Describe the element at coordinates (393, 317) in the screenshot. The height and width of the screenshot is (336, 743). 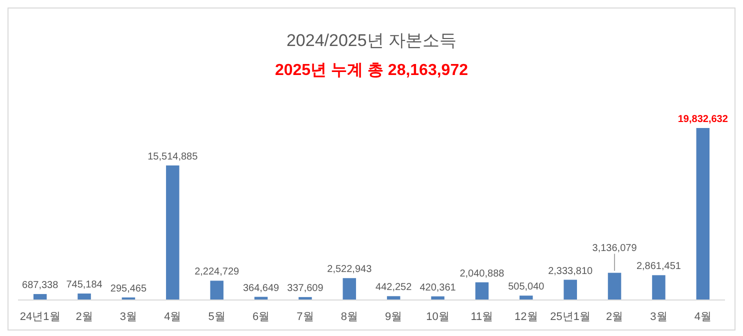
I see `x-tick-label: 9월` at that location.